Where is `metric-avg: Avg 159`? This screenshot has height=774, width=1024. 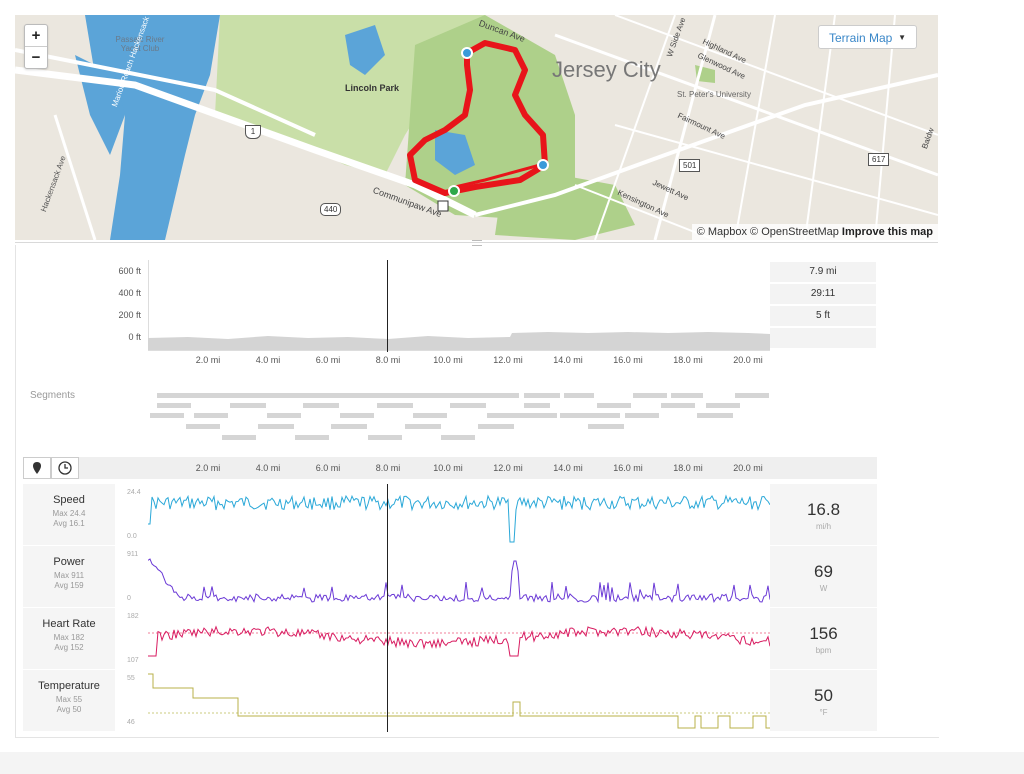
metric-avg: Avg 159 is located at coordinates (69, 585).